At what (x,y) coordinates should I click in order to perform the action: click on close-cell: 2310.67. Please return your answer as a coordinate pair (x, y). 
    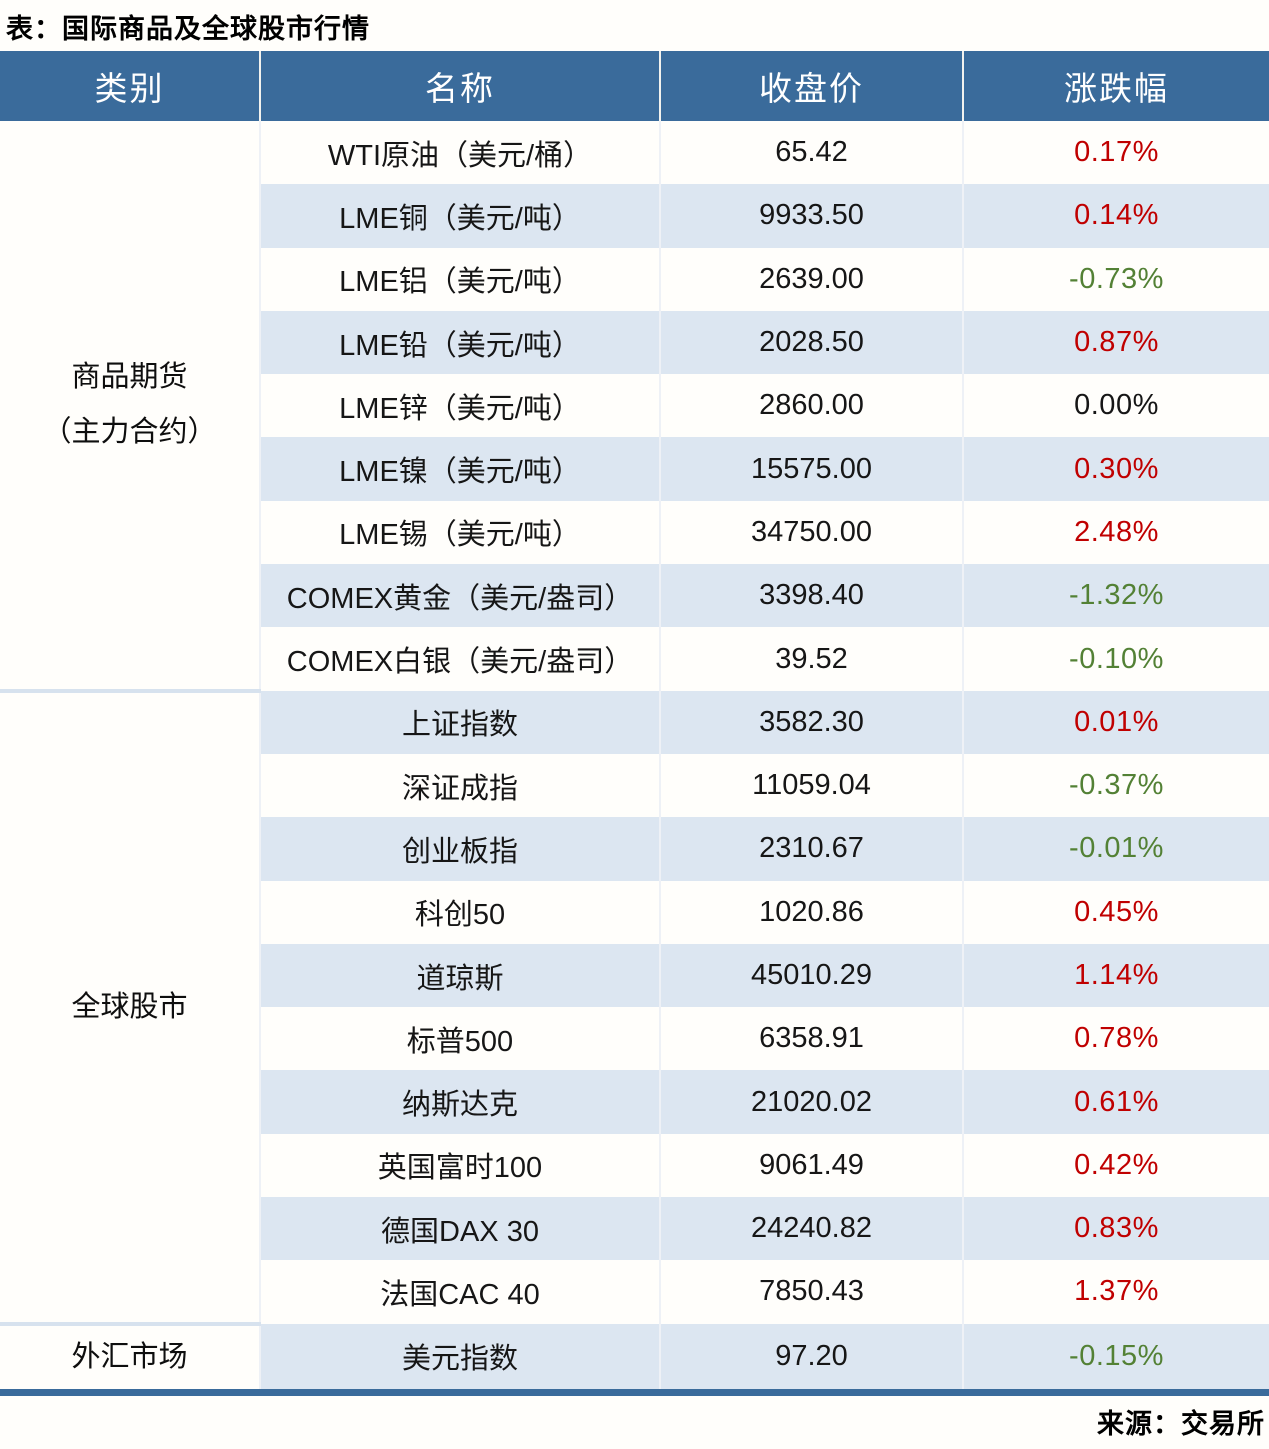
    Looking at the image, I should click on (811, 849).